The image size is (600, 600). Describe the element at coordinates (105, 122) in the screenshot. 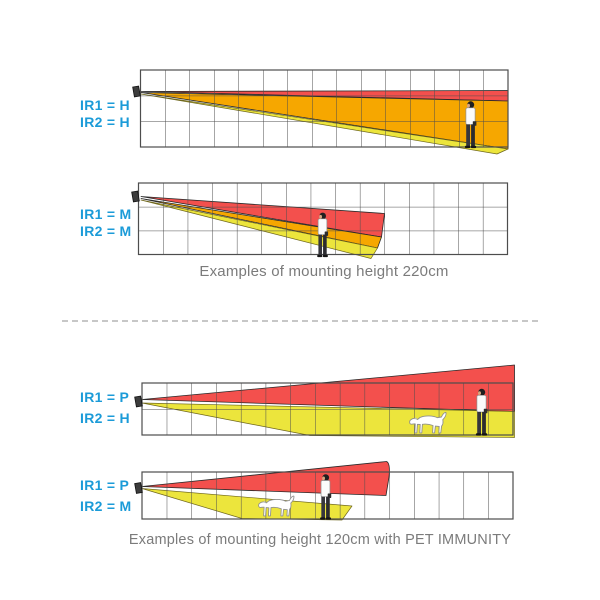

I see `ir2-label-diagram-hh: IR2 = H` at that location.